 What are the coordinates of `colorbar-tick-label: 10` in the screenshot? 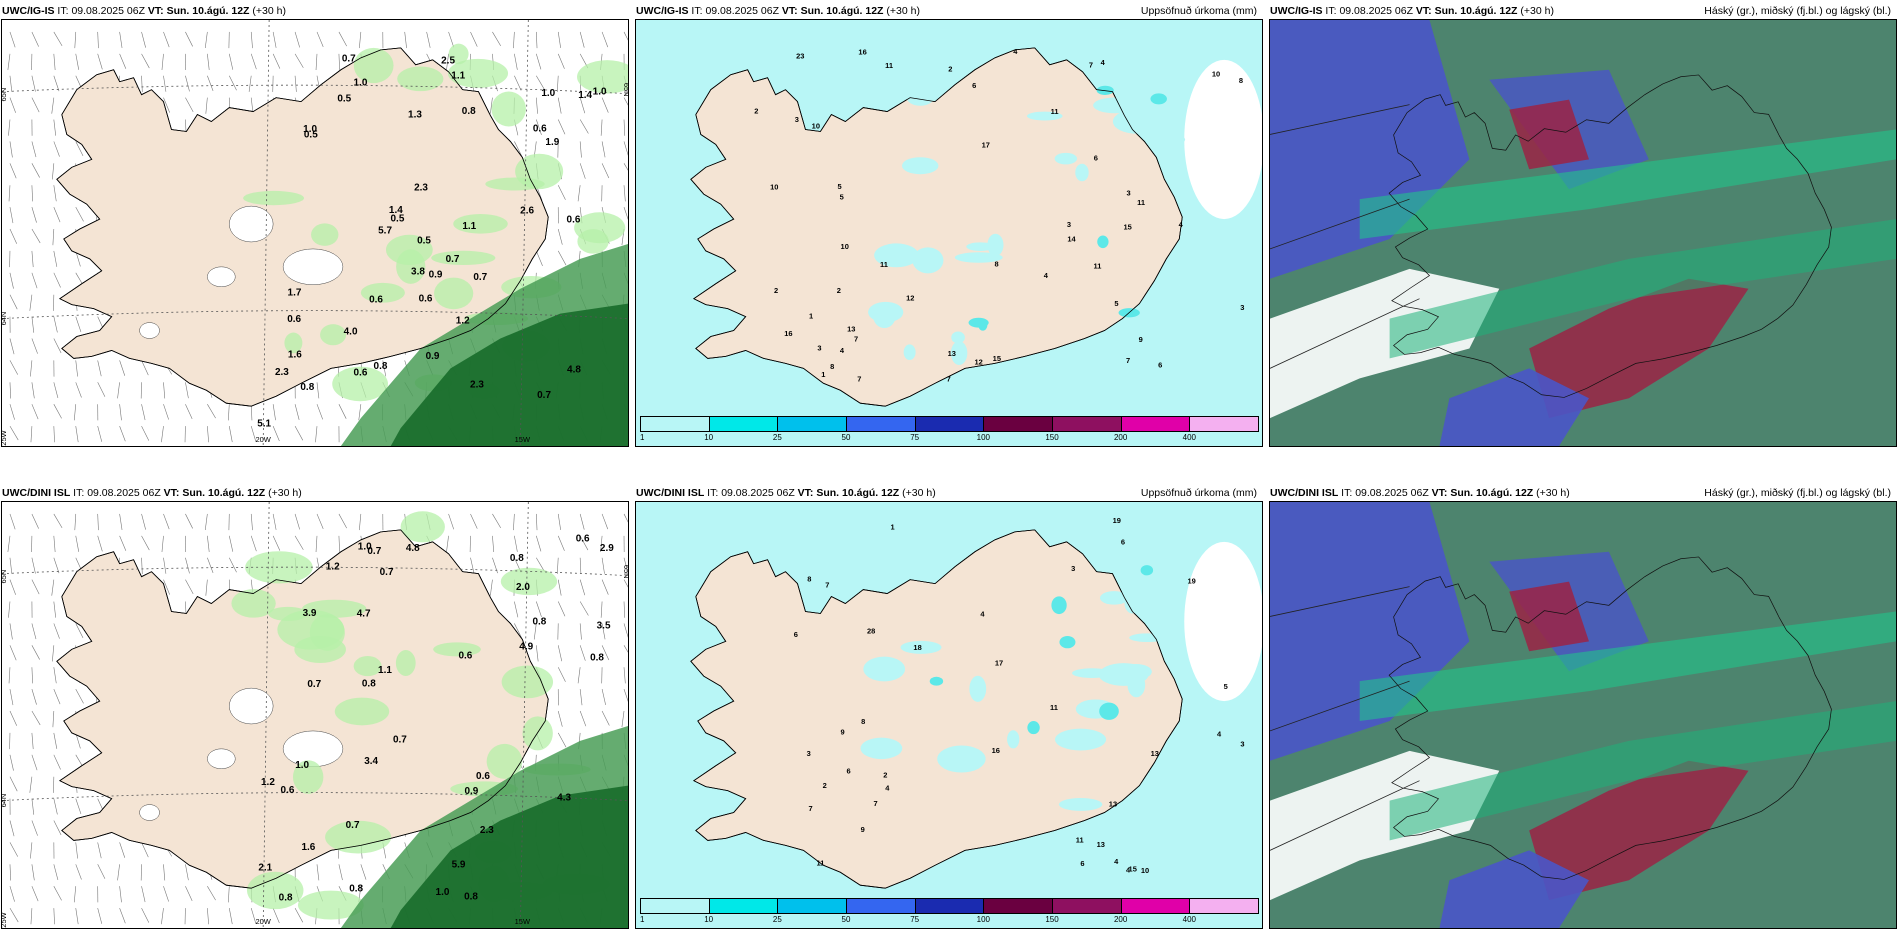 It's located at (709, 919).